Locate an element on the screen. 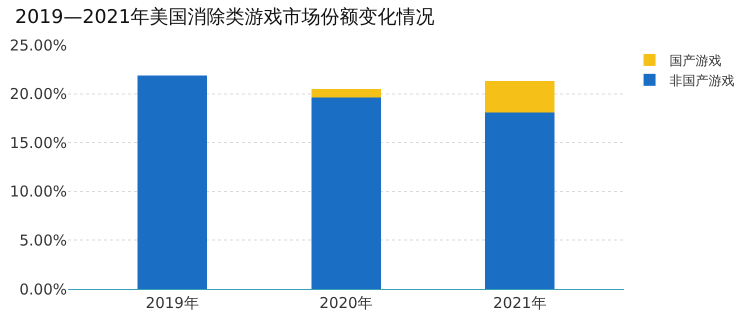 This screenshot has width=750, height=324. chart-title: 2019—2021年美国消除类游戏市场份额变化情况 is located at coordinates (225, 17).